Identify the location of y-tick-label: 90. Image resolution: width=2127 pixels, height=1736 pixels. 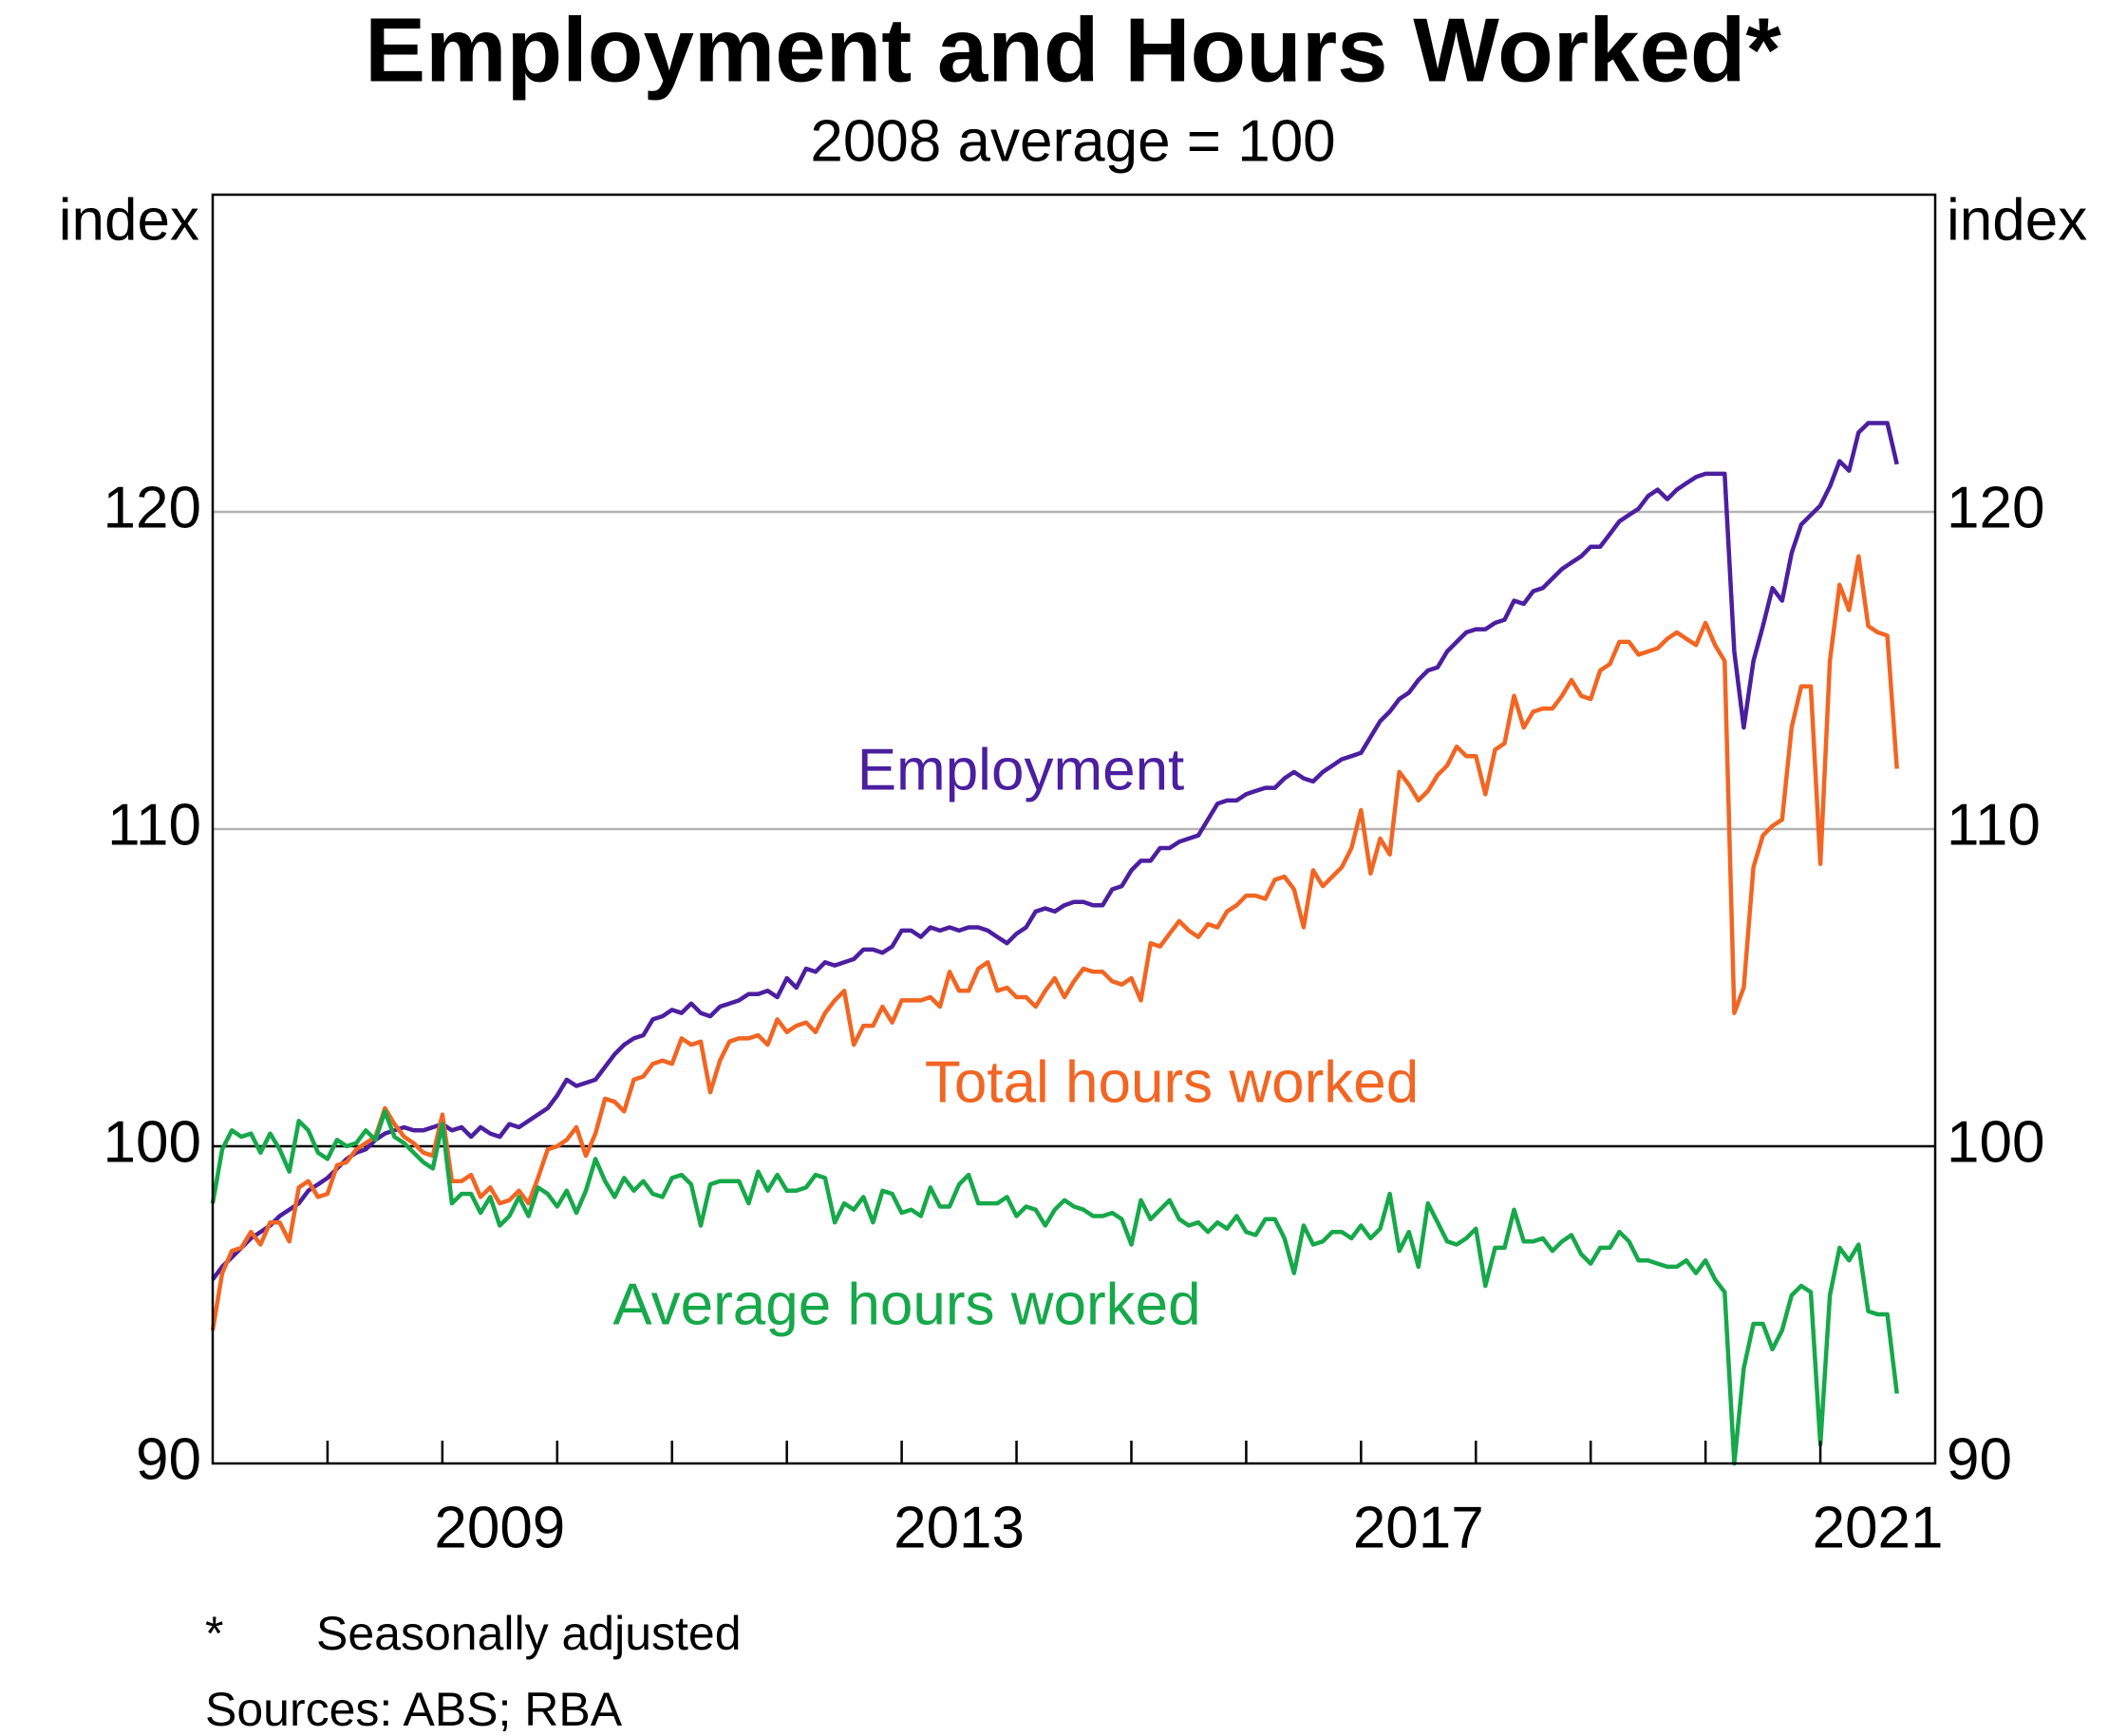
(168, 1459).